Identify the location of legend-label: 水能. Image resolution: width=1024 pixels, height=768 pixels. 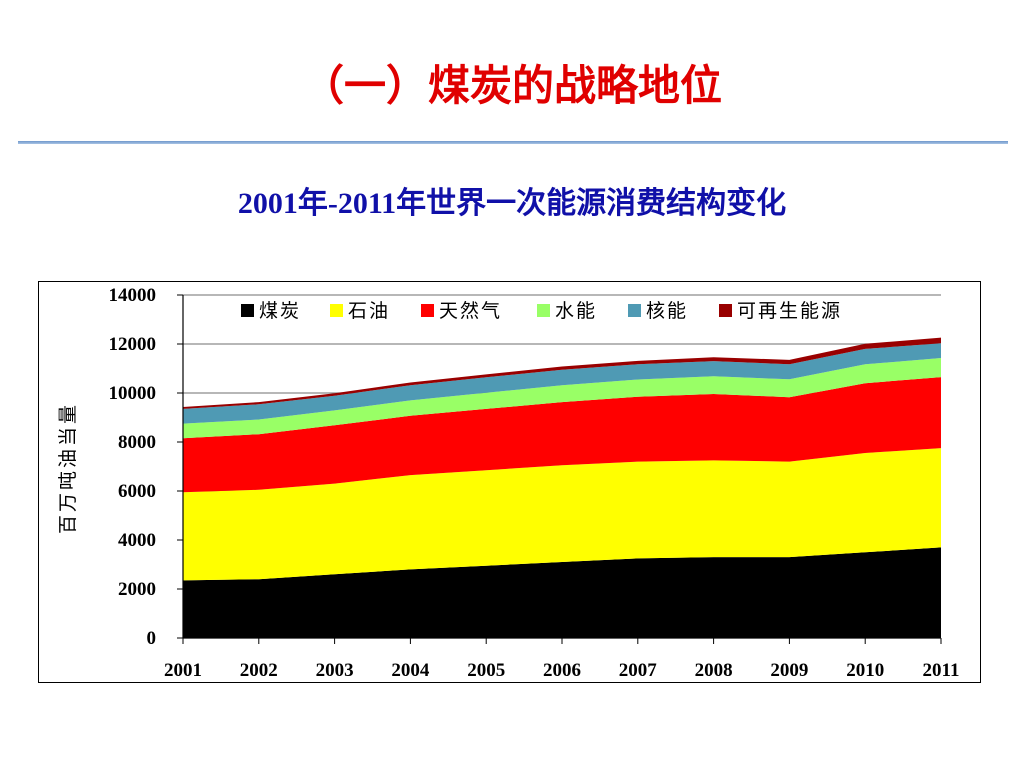
(576, 311).